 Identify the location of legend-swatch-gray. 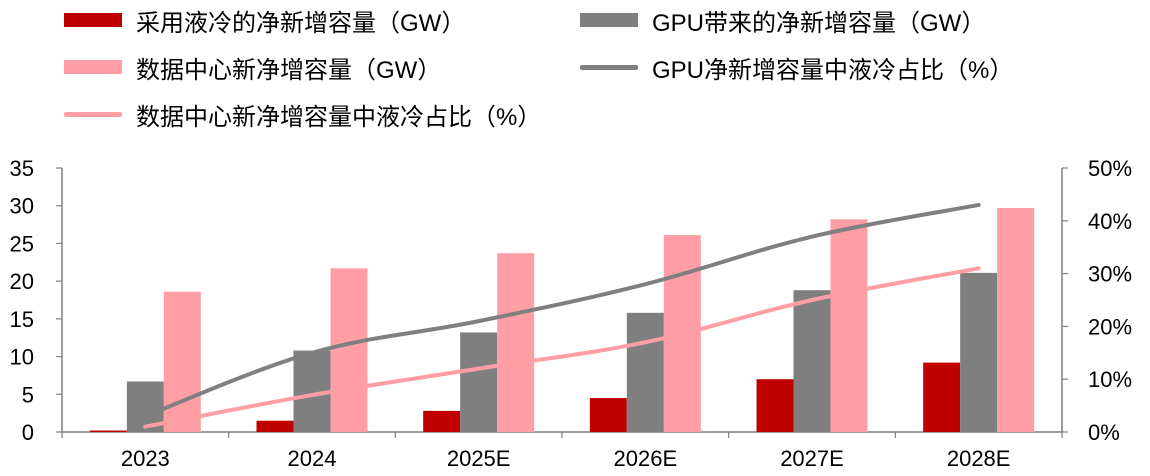
(609, 20).